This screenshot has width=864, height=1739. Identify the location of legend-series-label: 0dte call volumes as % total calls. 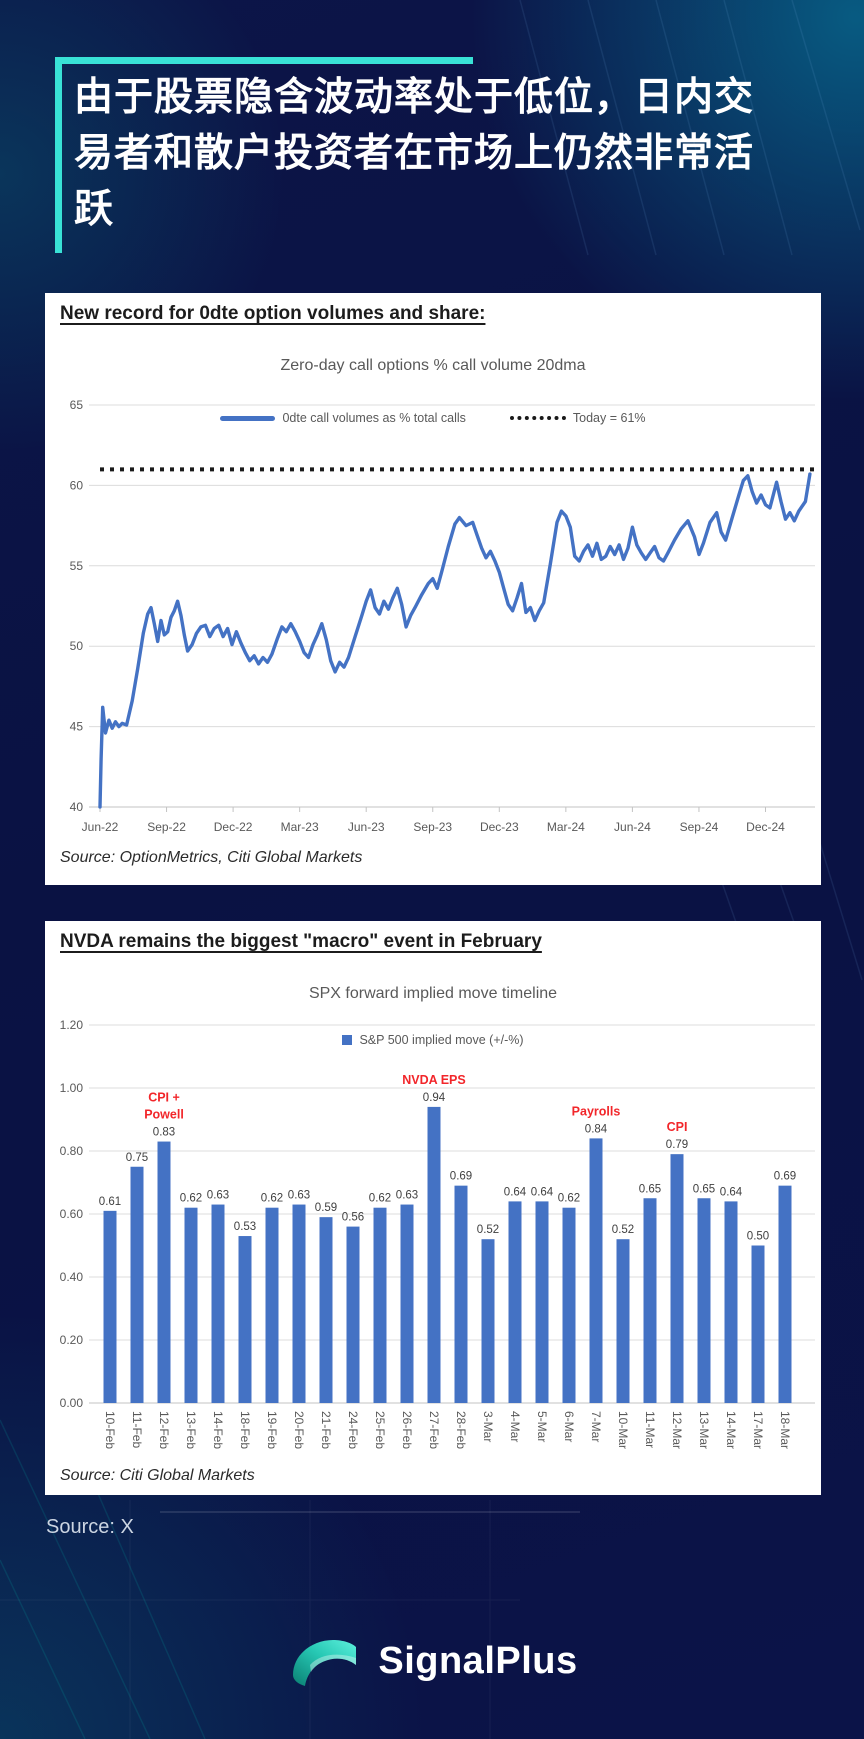
(374, 418).